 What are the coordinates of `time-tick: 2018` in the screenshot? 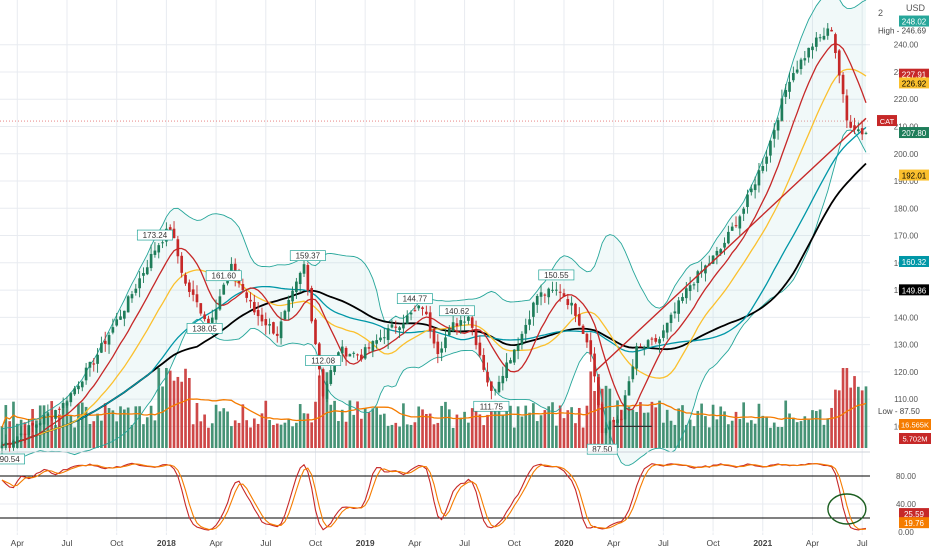 It's located at (166, 543).